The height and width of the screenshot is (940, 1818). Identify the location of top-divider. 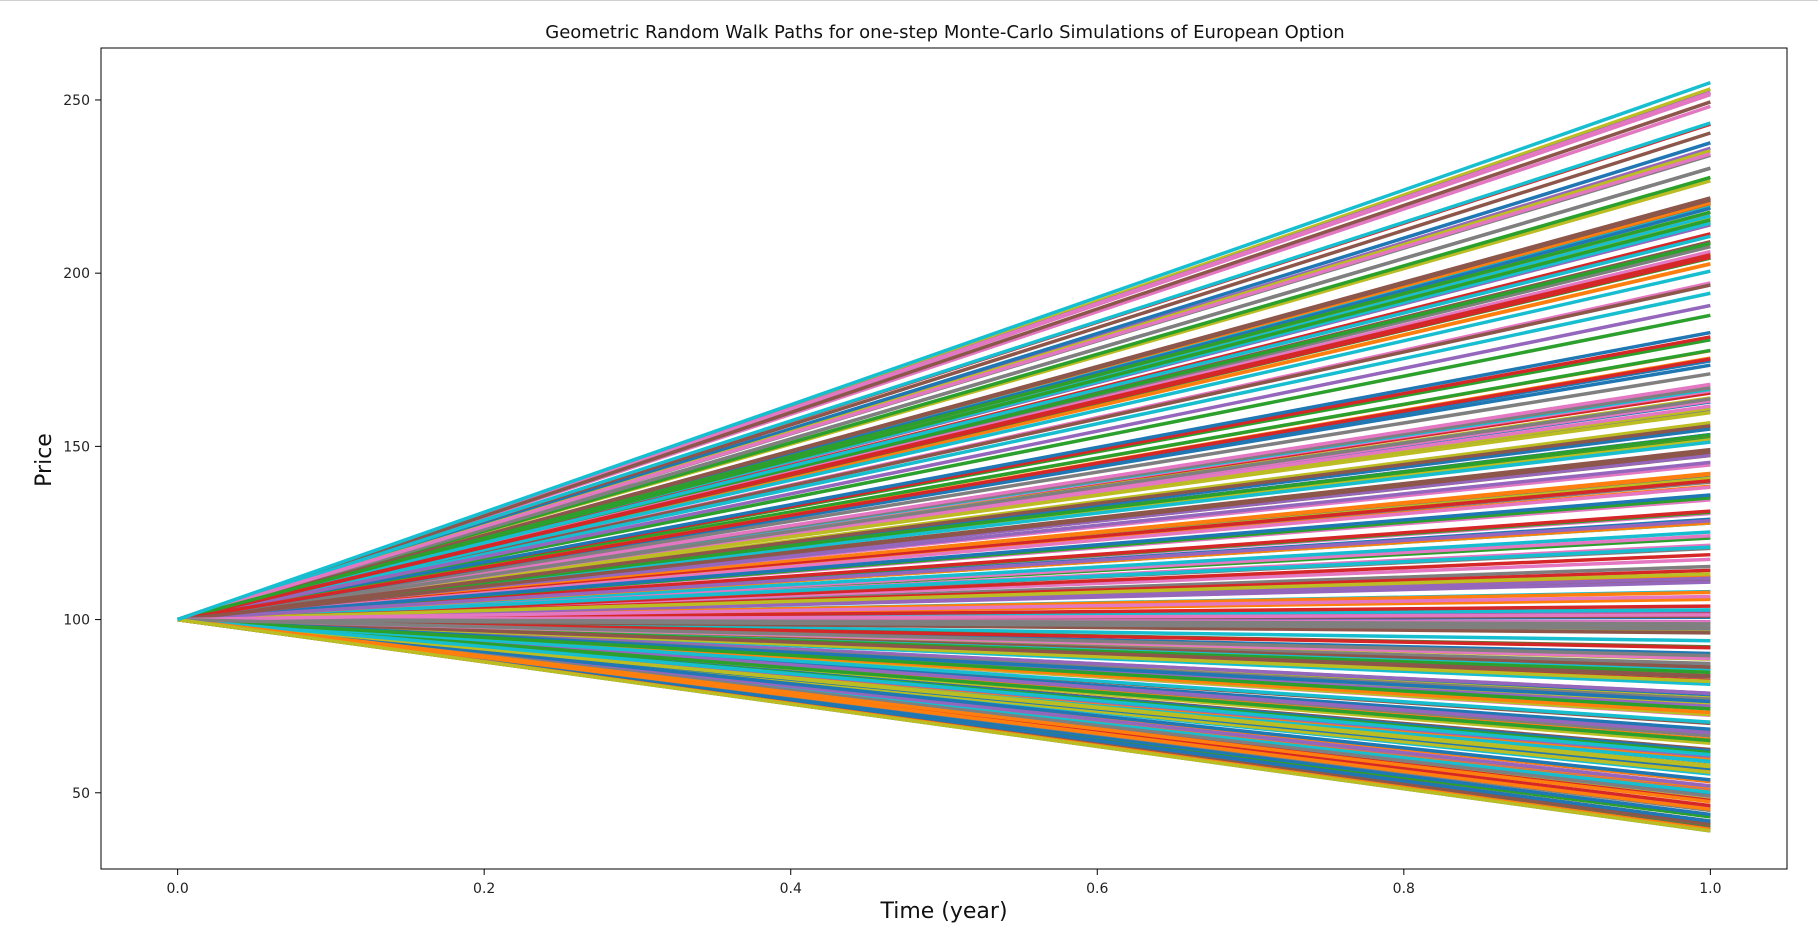
(909, 0).